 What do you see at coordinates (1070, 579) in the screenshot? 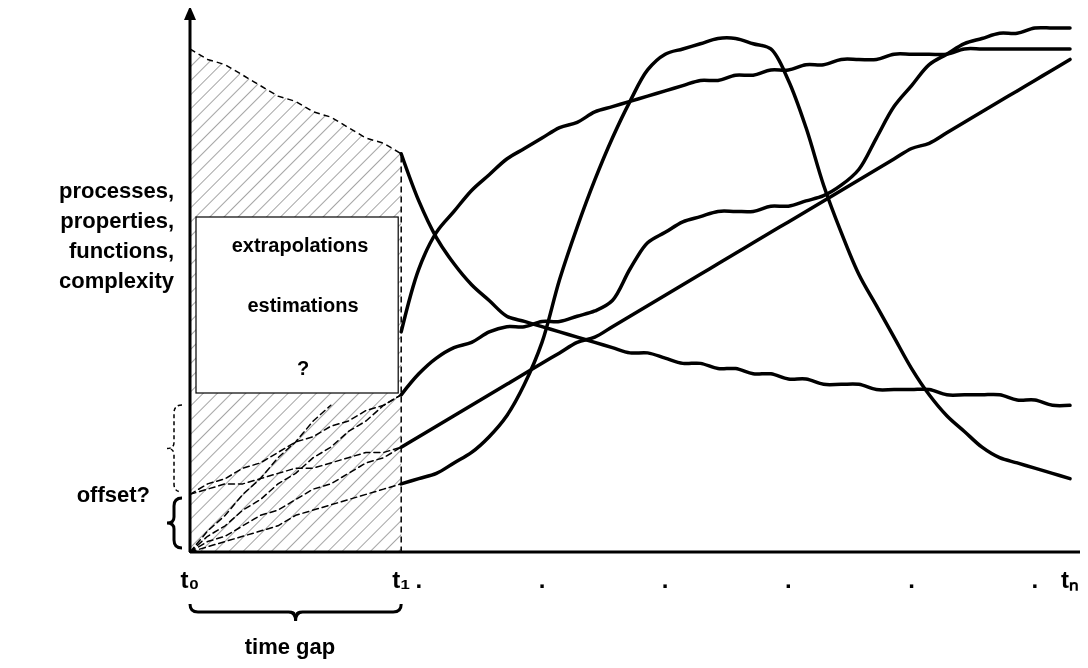
I see `x-tick-label: tₙ` at bounding box center [1070, 579].